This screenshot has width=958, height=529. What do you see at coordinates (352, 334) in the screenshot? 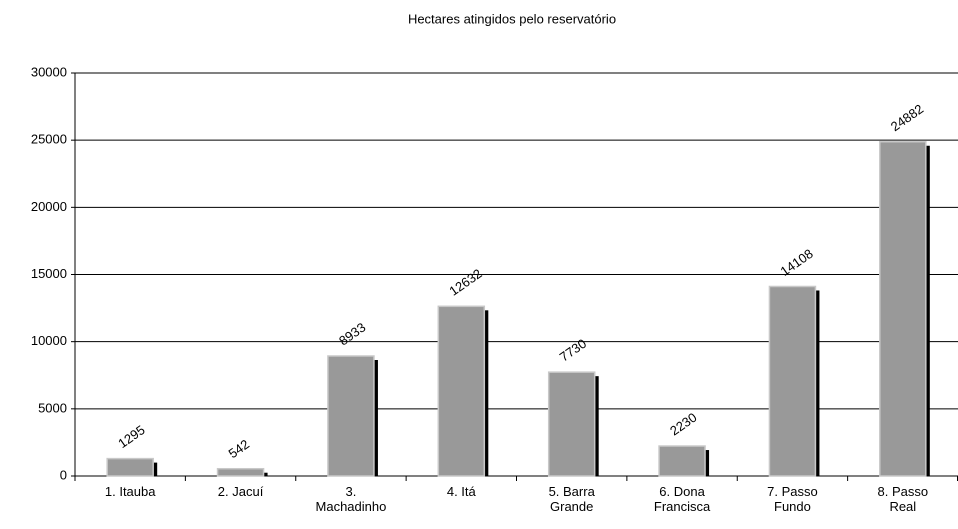
I see `value-label: 8933` at bounding box center [352, 334].